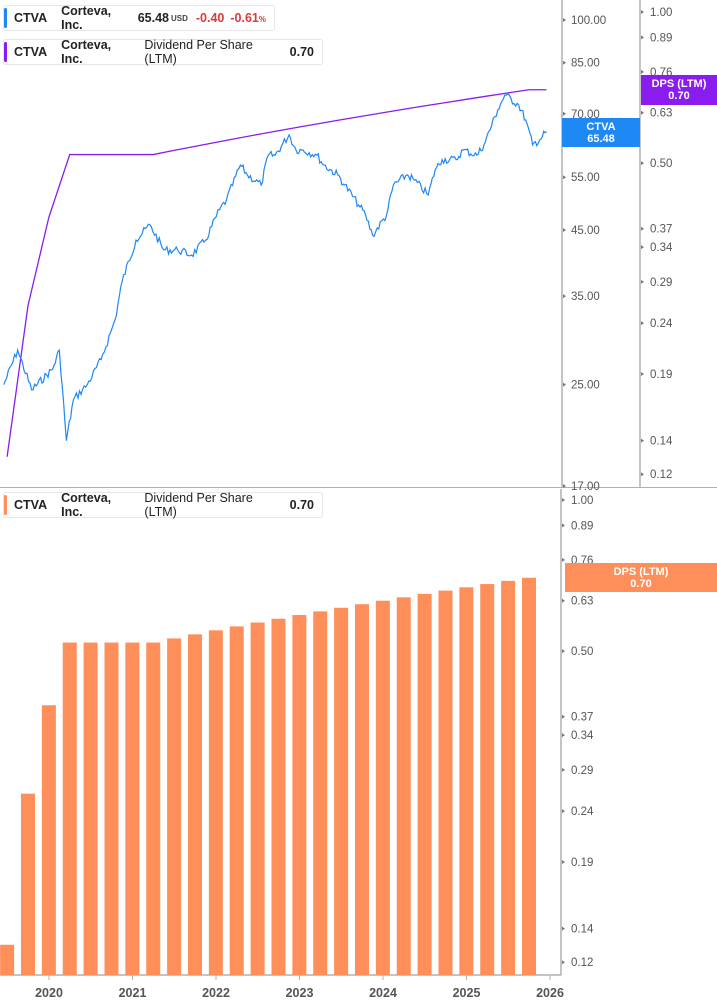 This screenshot has height=1005, width=717. Describe the element at coordinates (582, 501) in the screenshot. I see `dps-bar-tick-label: 1.00` at that location.